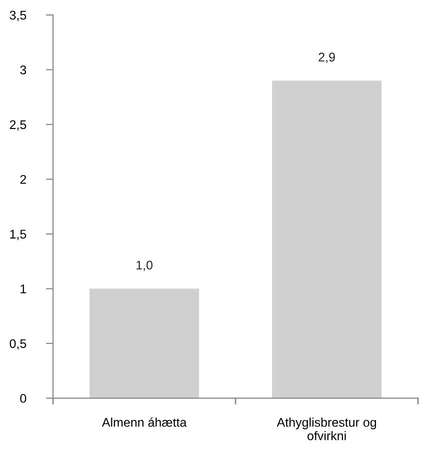 Image resolution: width=421 pixels, height=454 pixels. I want to click on y-tick-label: 0, so click(23, 398).